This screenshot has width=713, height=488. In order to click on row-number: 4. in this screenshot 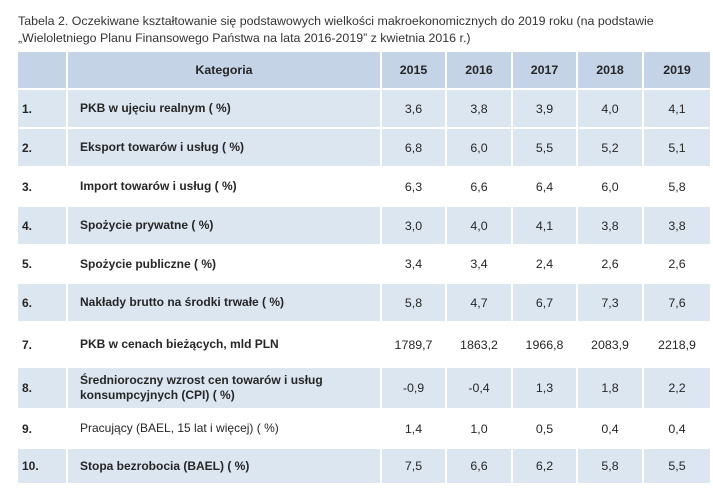, I will do `click(43, 226)`.